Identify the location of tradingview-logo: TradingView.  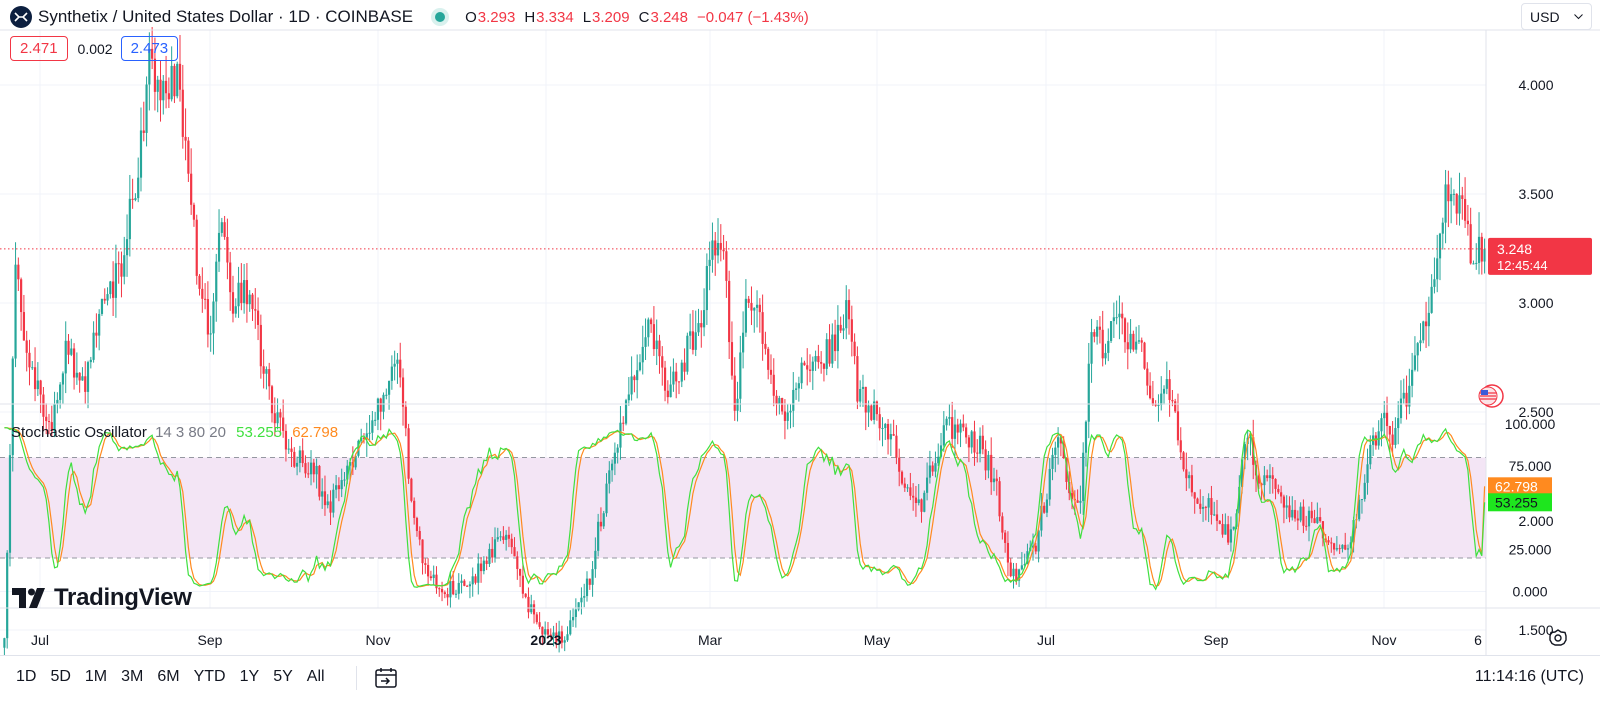
(102, 598).